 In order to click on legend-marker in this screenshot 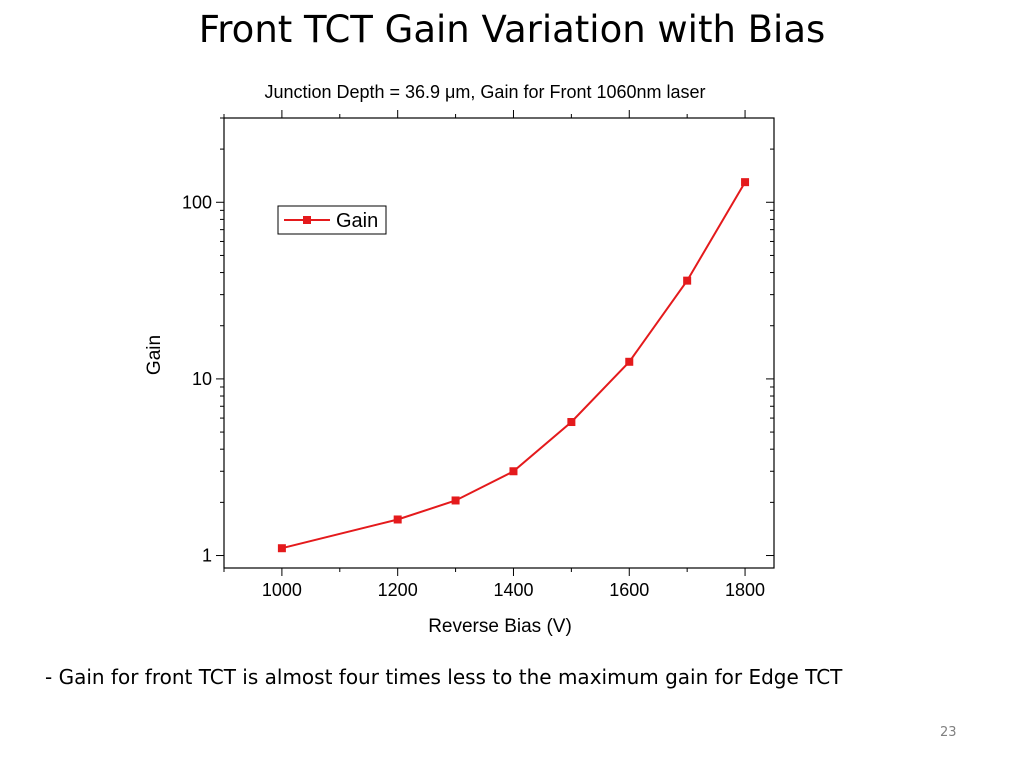, I will do `click(307, 220)`.